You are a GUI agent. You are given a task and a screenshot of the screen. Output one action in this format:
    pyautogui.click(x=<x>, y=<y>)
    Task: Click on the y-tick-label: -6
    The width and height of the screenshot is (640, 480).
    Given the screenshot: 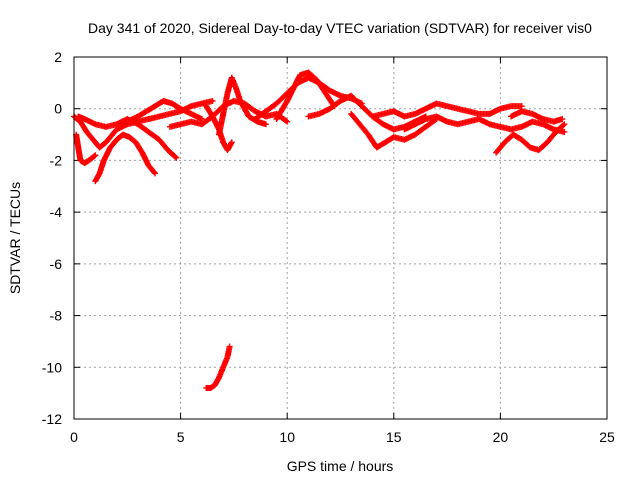 What is the action you would take?
    pyautogui.click(x=56, y=264)
    